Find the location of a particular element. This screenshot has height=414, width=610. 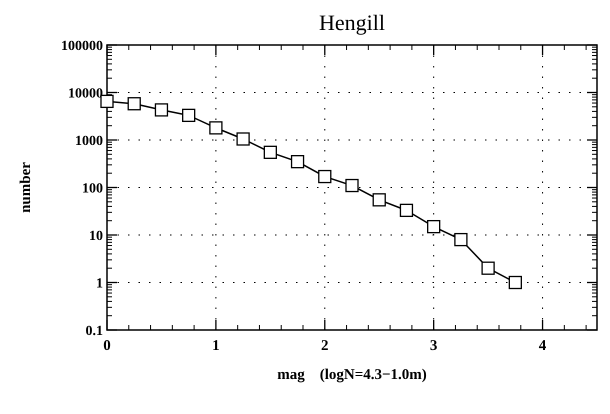

x-tick-label: 2 is located at coordinates (325, 346).